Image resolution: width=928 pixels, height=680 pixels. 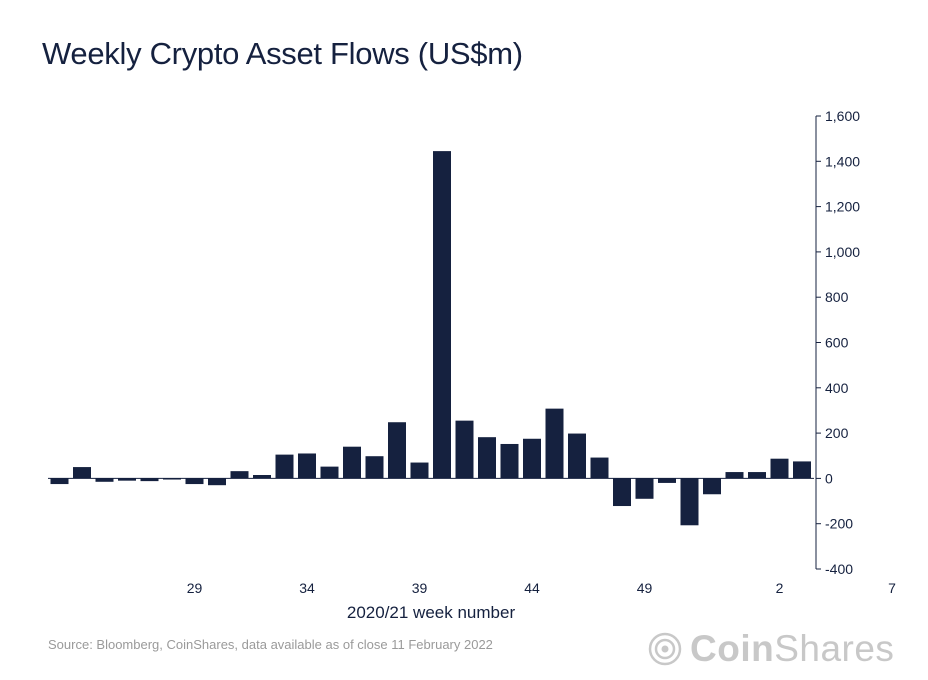 I want to click on x-axis-title: 2020/21 week number, so click(x=431, y=612).